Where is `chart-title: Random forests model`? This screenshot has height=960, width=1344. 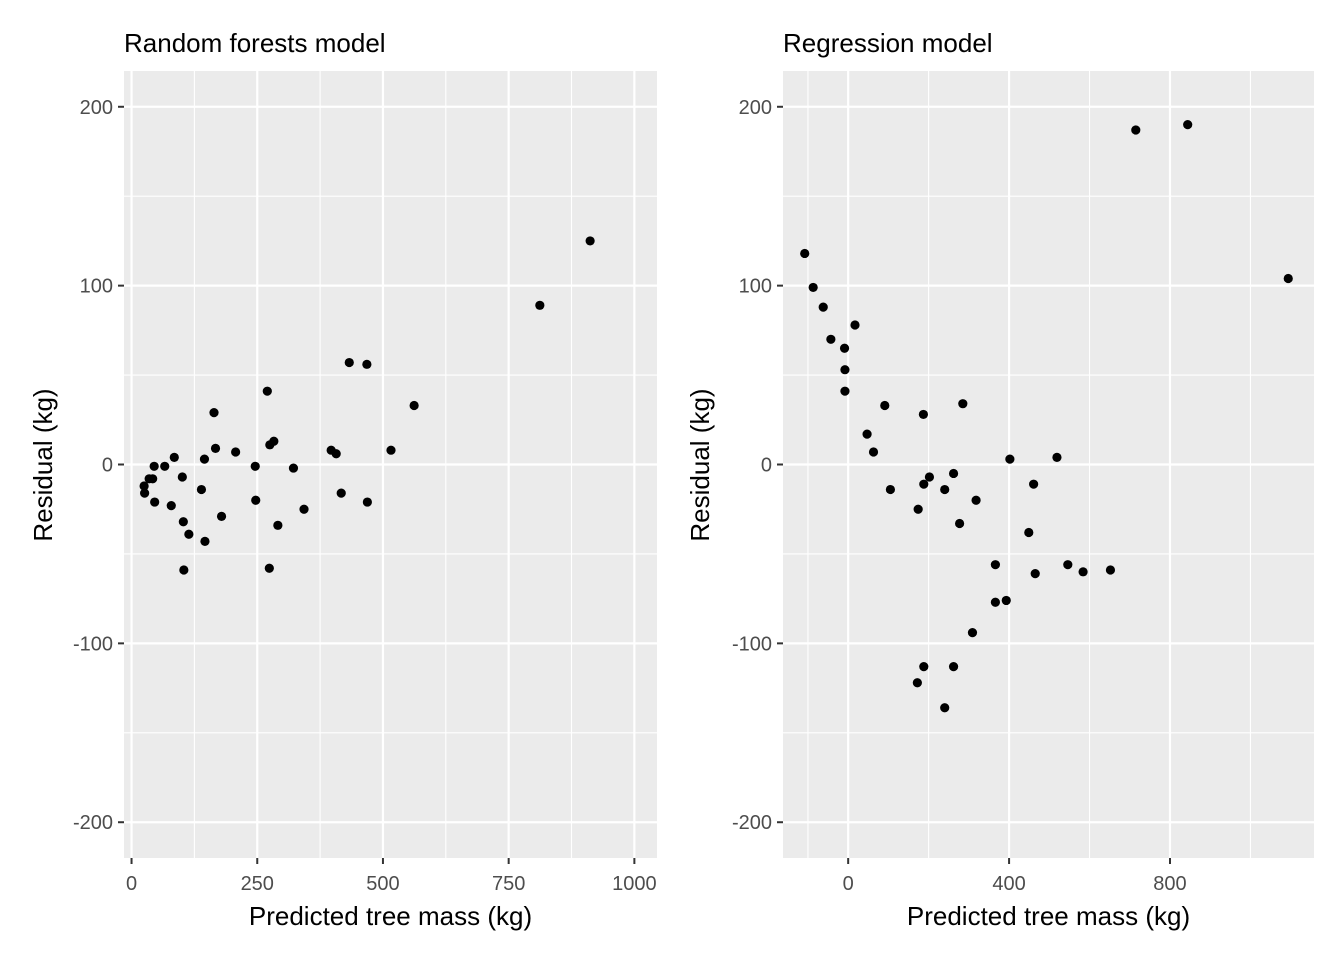
chart-title: Random forests model is located at coordinates (255, 43).